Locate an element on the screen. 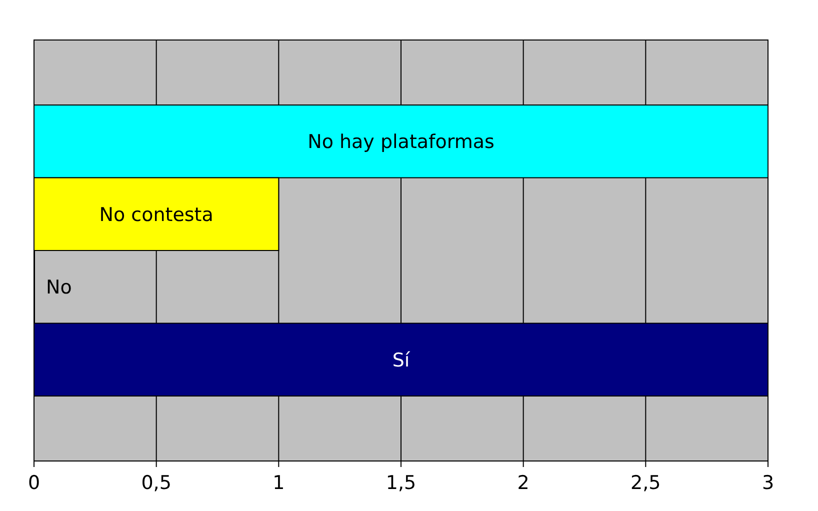  x-tick-label: 1,5 is located at coordinates (401, 483).